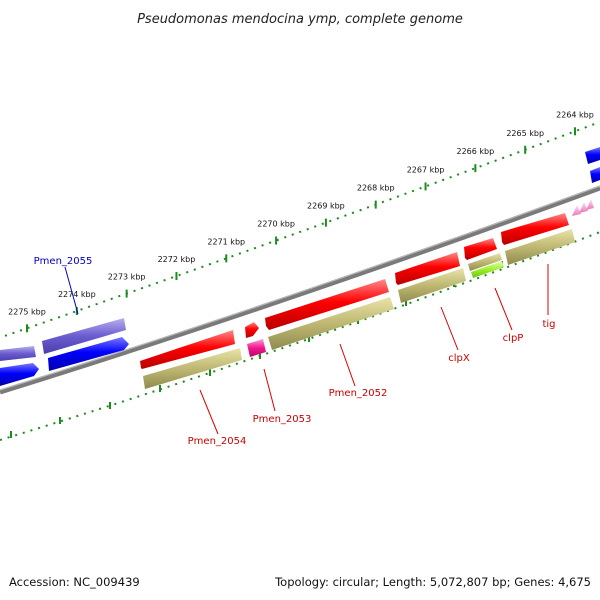 Image resolution: width=600 pixels, height=600 pixels. Describe the element at coordinates (276, 224) in the screenshot. I see `scale-tick-label: 2270 kbp` at that location.